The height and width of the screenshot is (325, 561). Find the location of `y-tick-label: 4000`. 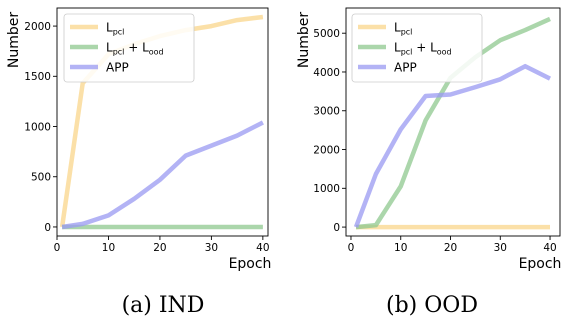

y-tick-label: 4000 is located at coordinates (326, 73).